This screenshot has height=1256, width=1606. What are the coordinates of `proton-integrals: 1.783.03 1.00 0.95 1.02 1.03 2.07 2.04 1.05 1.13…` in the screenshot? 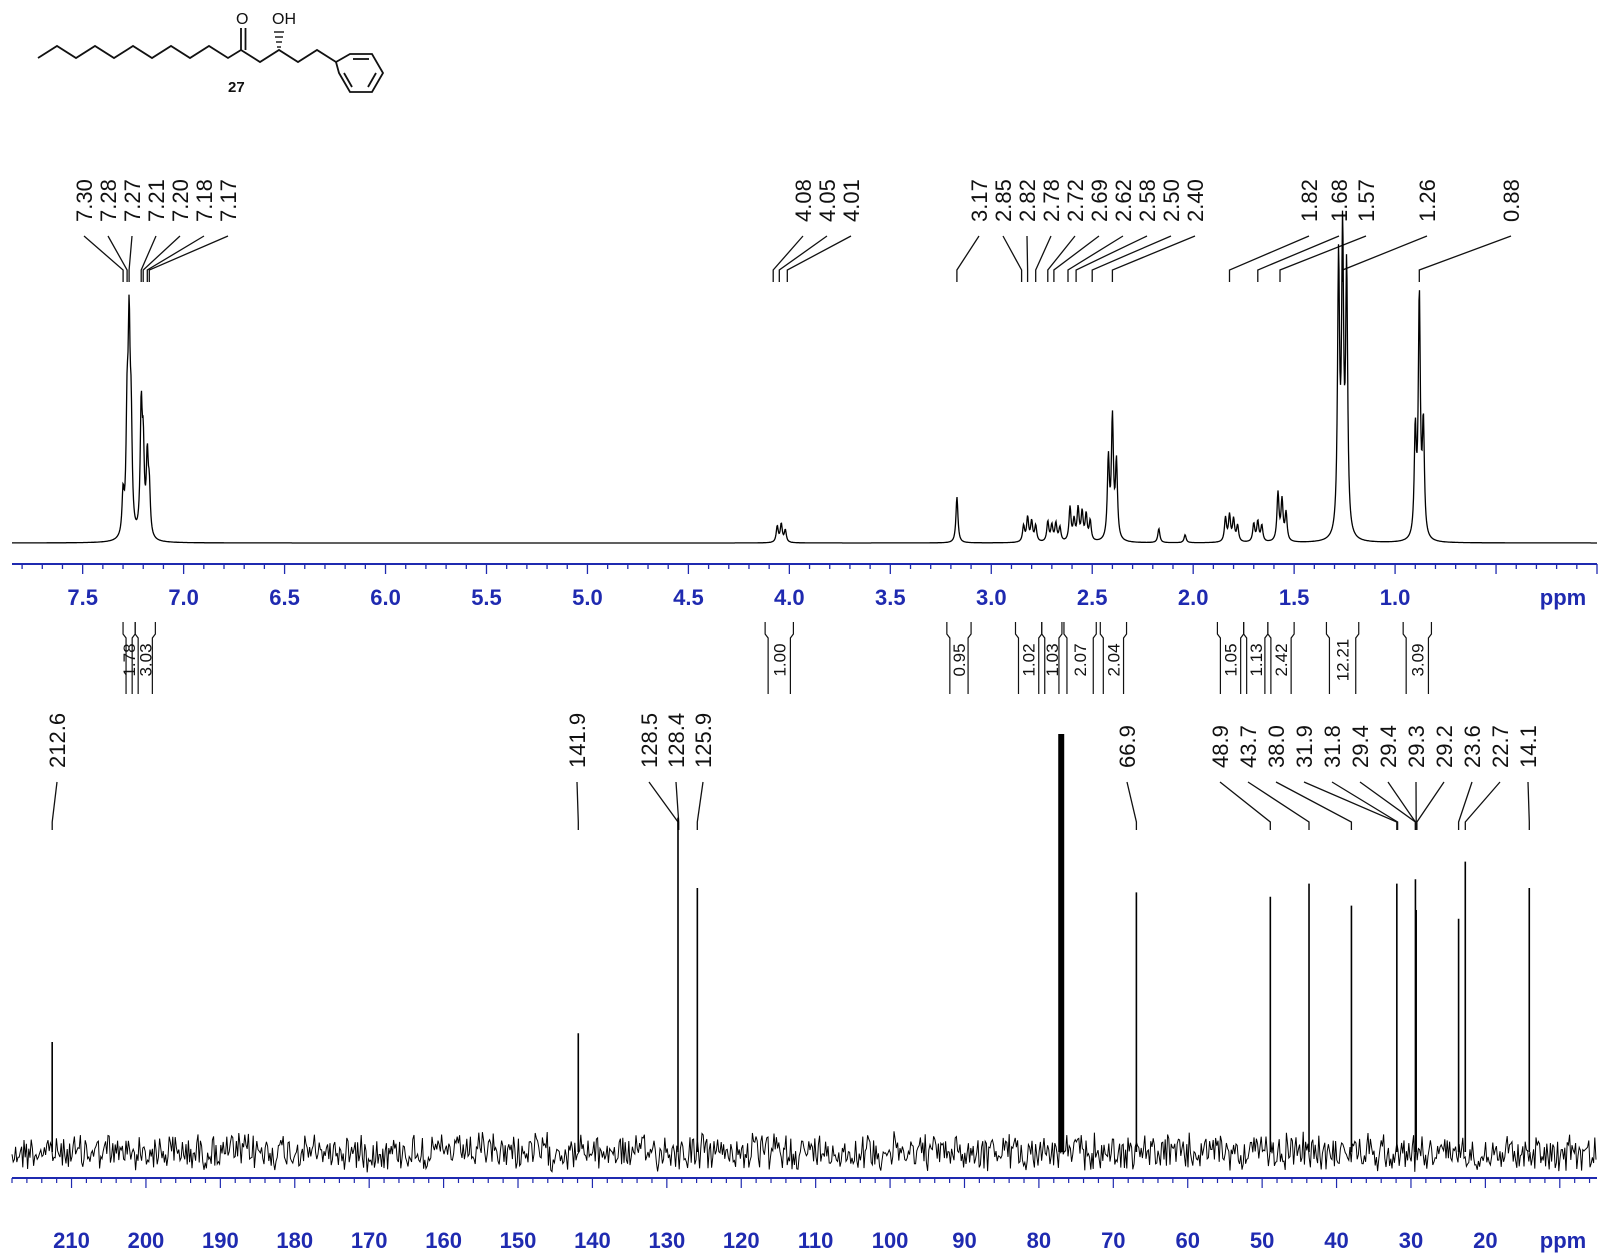 It's located at (776, 658).